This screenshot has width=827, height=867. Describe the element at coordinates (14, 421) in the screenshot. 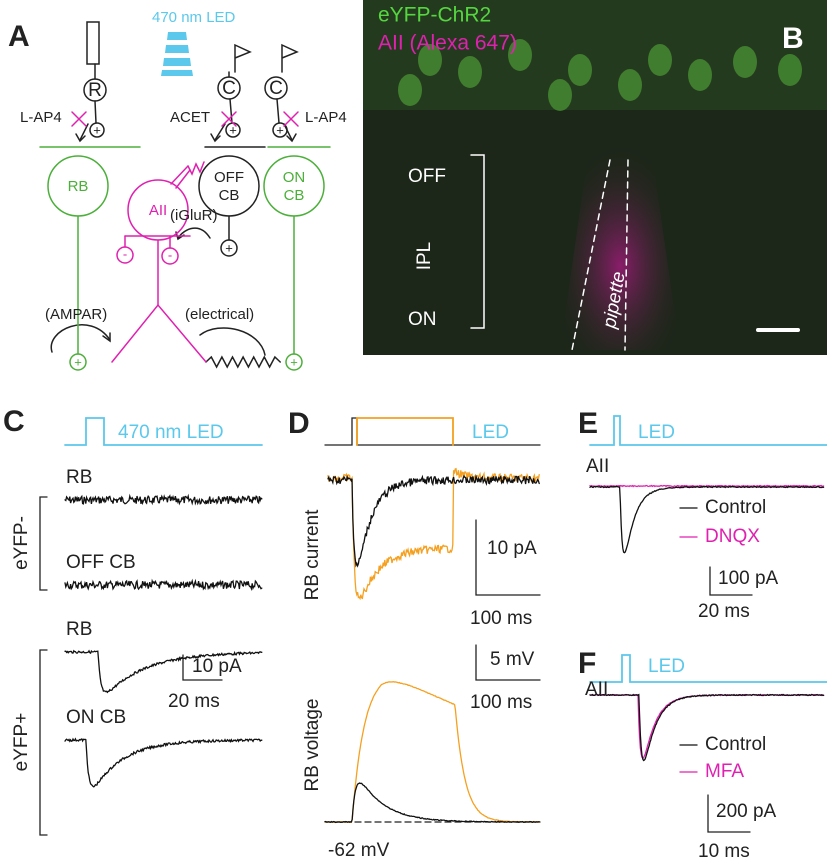

I see `panel-letter: C` at that location.